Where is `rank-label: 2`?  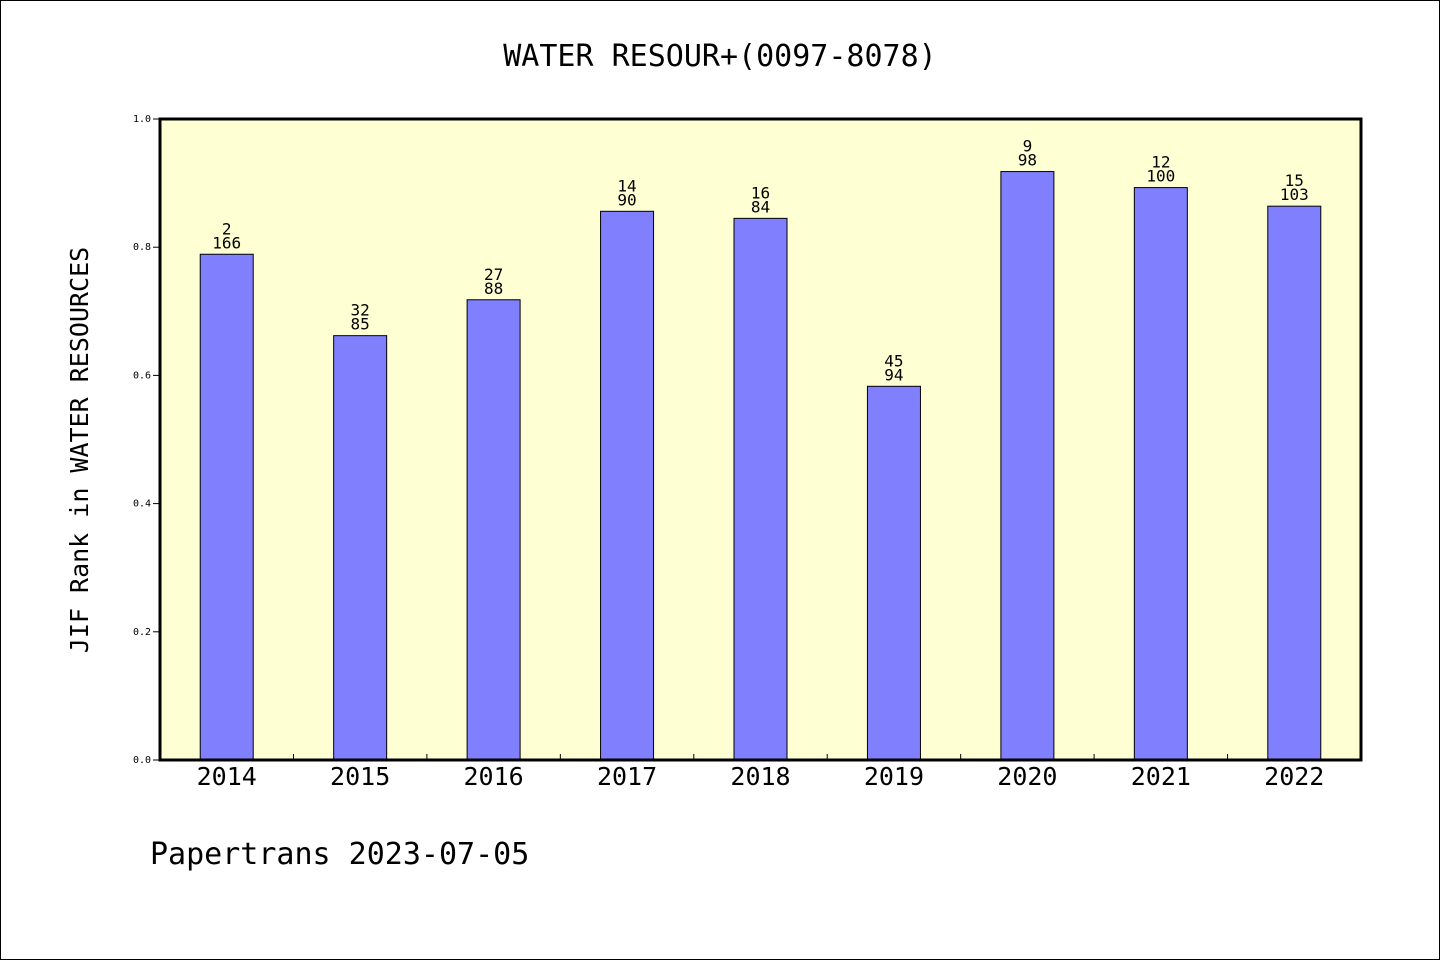
rank-label: 2 is located at coordinates (227, 228).